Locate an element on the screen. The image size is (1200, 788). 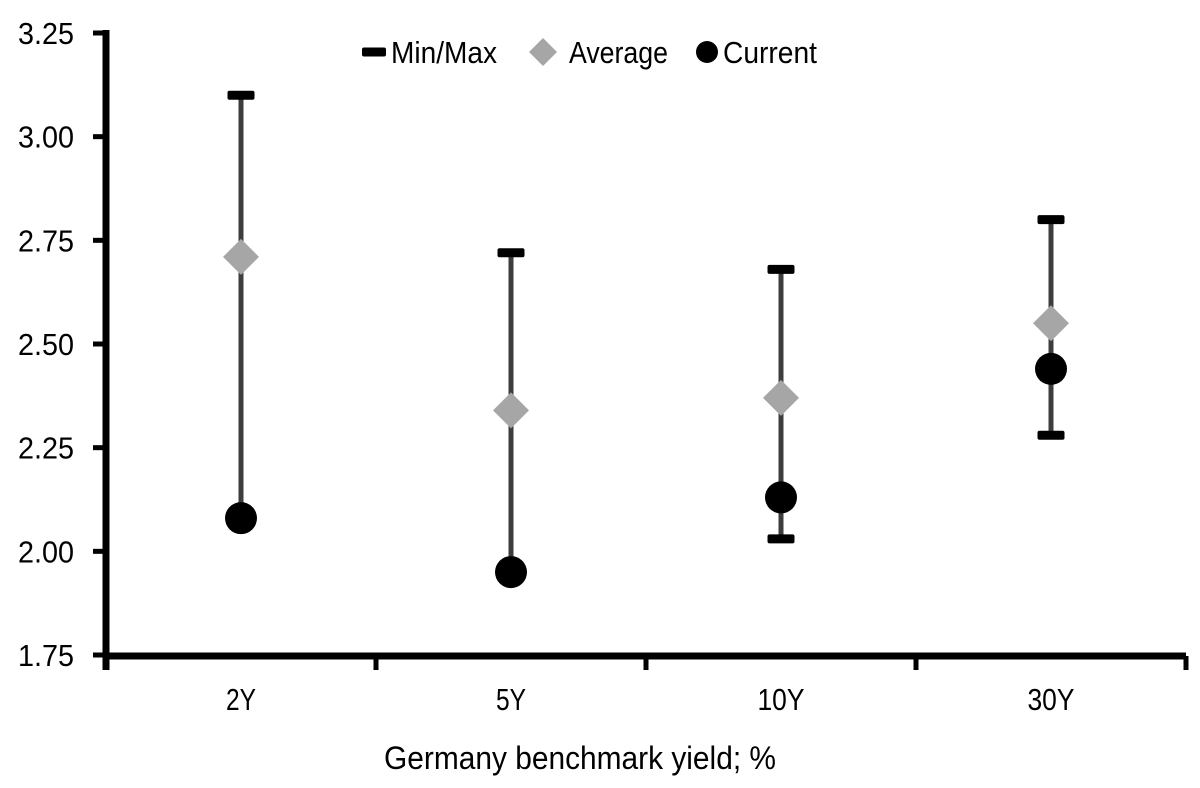
legend-average-diamond-icon is located at coordinates (543, 52).